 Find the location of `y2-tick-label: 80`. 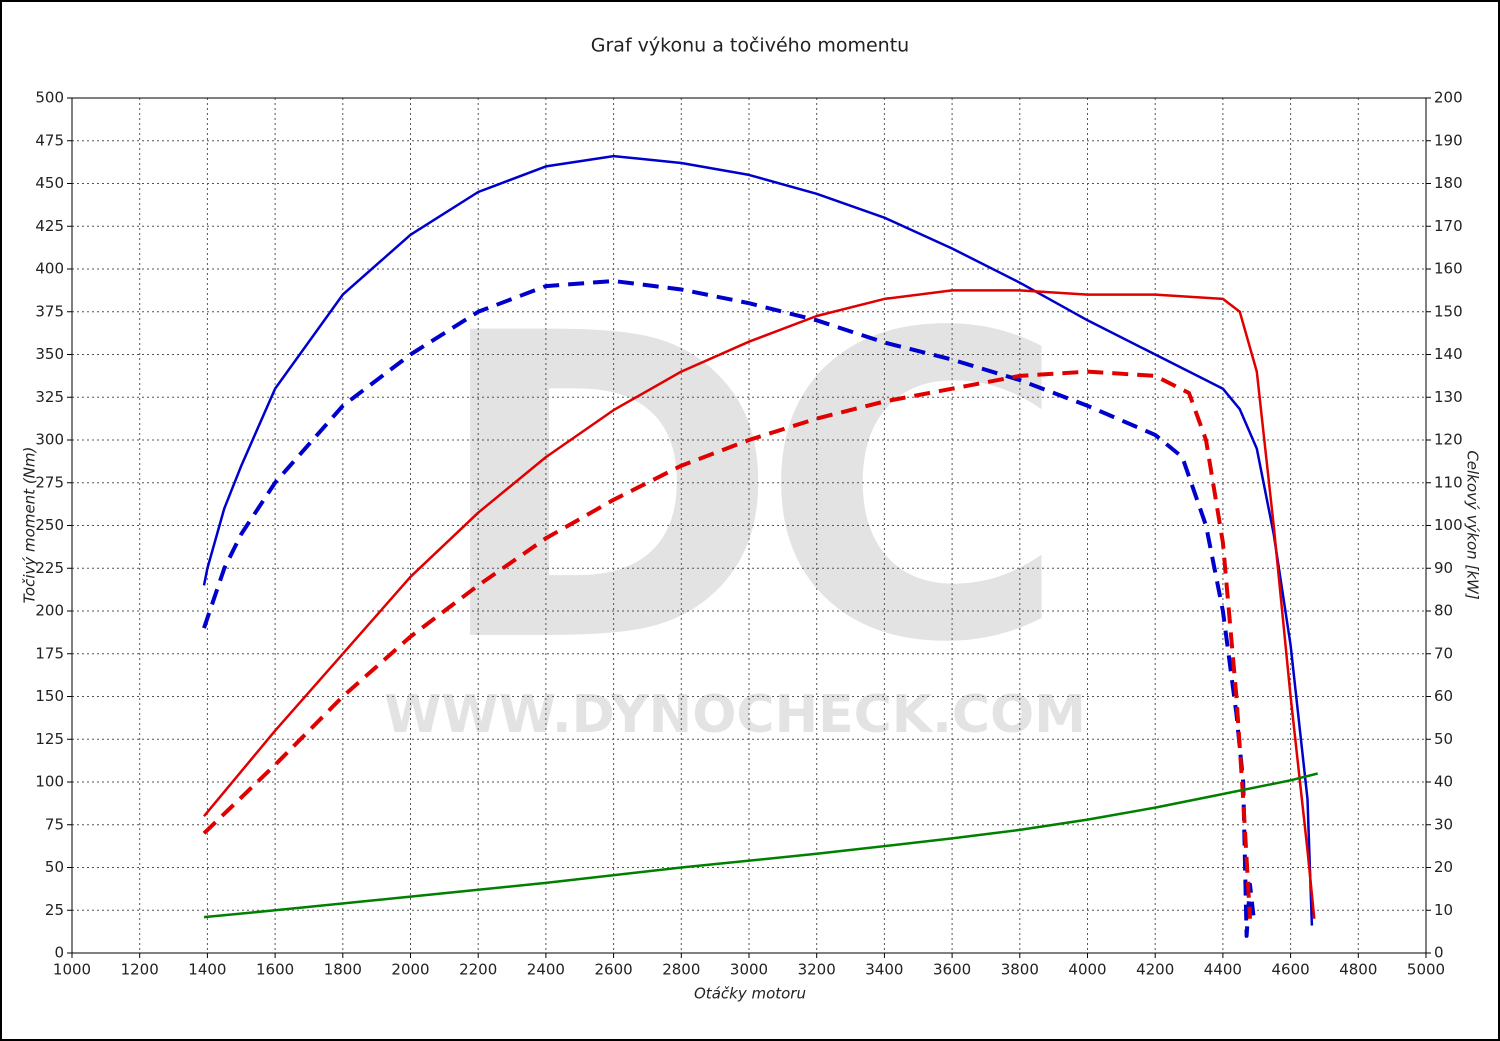

y2-tick-label: 80 is located at coordinates (1443, 611).